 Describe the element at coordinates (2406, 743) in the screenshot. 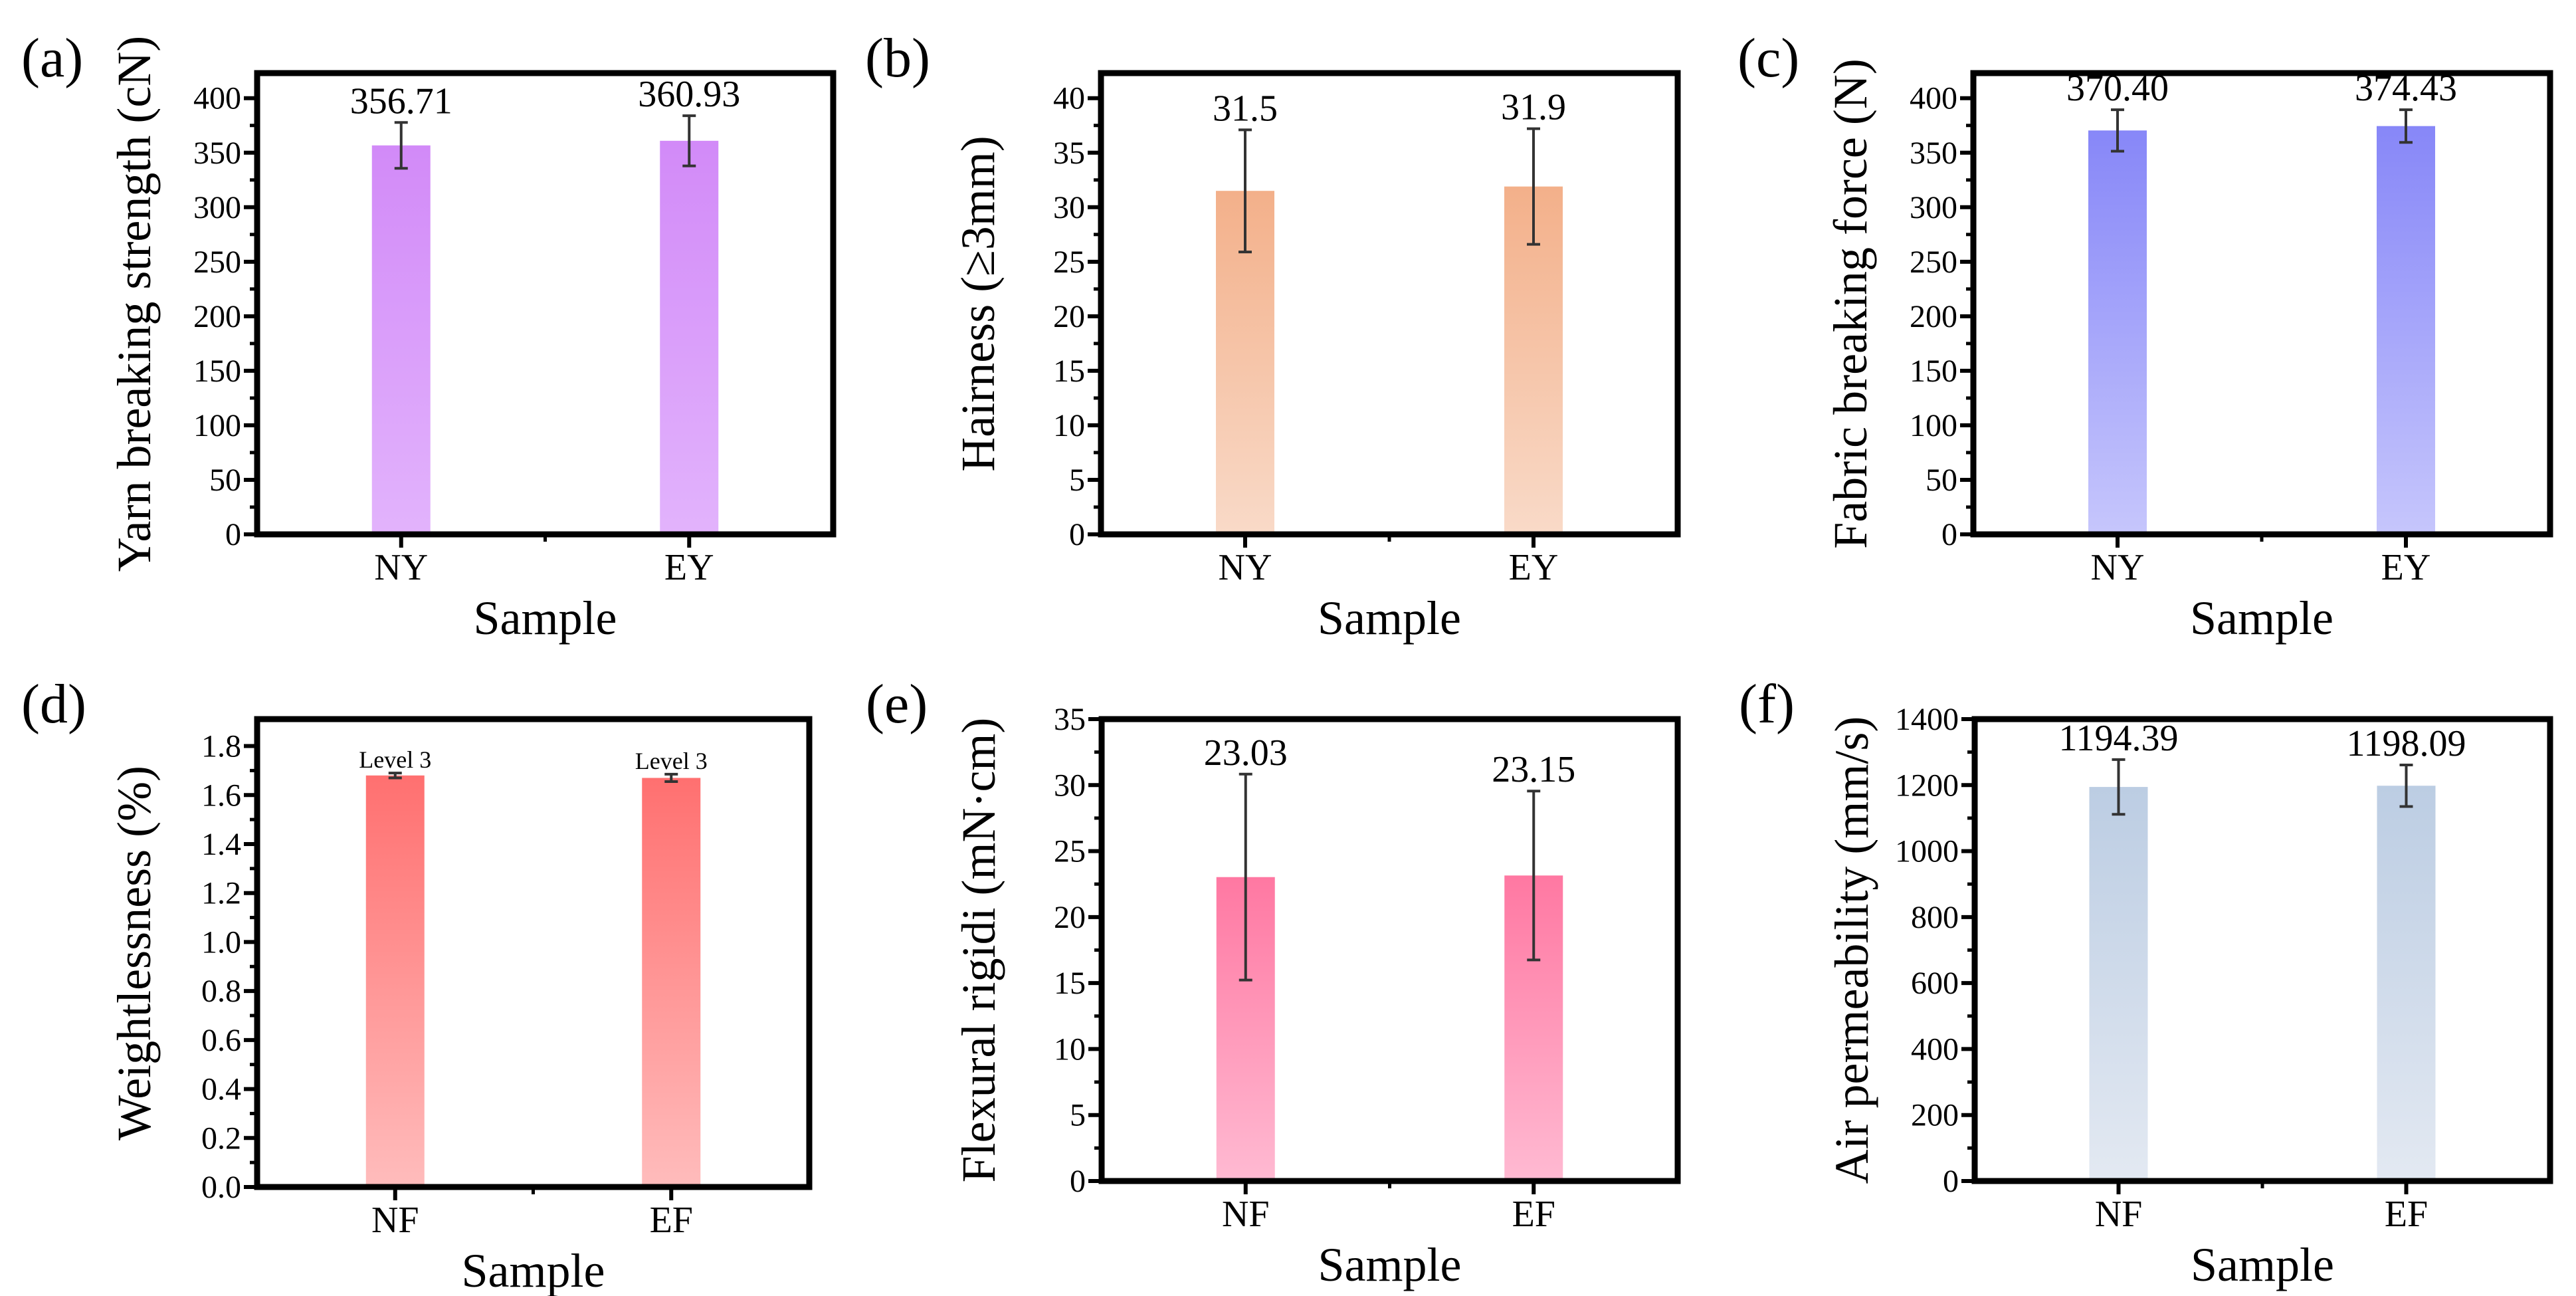

I see `data-label: 1198.09` at that location.